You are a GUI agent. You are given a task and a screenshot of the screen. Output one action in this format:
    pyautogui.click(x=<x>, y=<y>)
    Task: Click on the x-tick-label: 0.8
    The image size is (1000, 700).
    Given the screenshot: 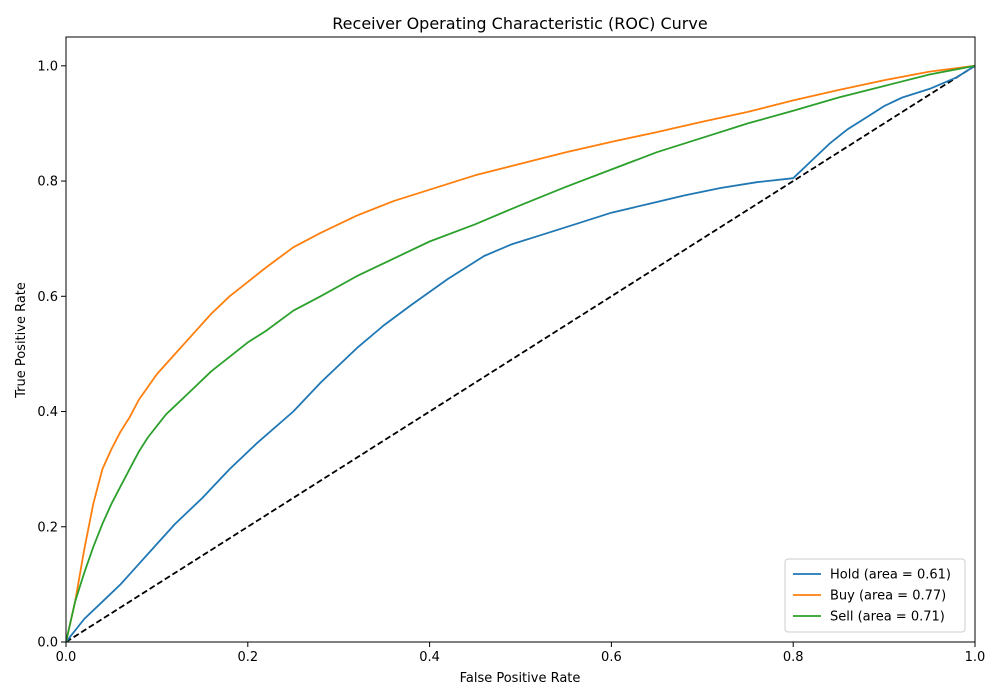 What is the action you would take?
    pyautogui.click(x=793, y=657)
    